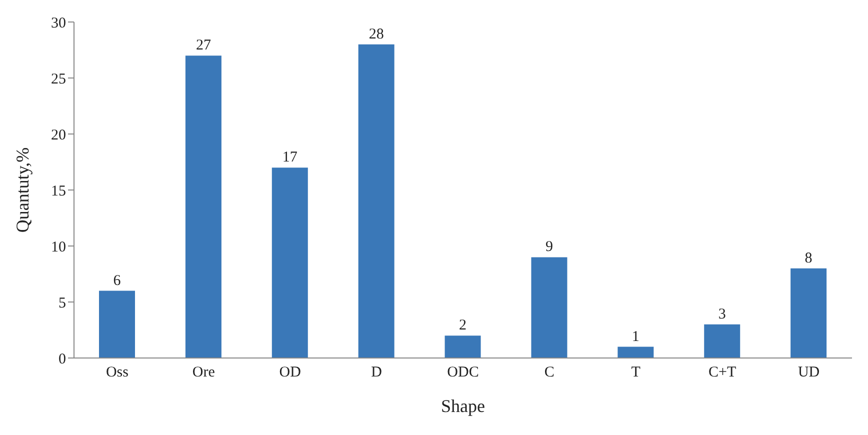  What do you see at coordinates (549, 247) in the screenshot?
I see `data-label: 9` at bounding box center [549, 247].